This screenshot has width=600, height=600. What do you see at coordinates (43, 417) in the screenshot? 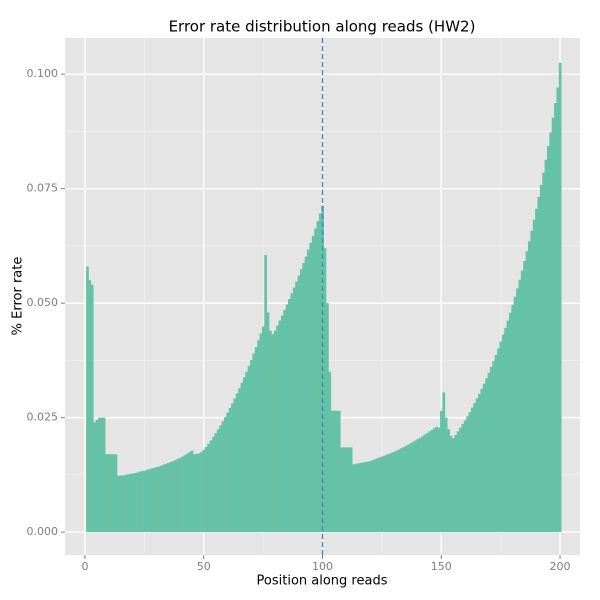
I see `y-tick-label: 0.025` at bounding box center [43, 417].